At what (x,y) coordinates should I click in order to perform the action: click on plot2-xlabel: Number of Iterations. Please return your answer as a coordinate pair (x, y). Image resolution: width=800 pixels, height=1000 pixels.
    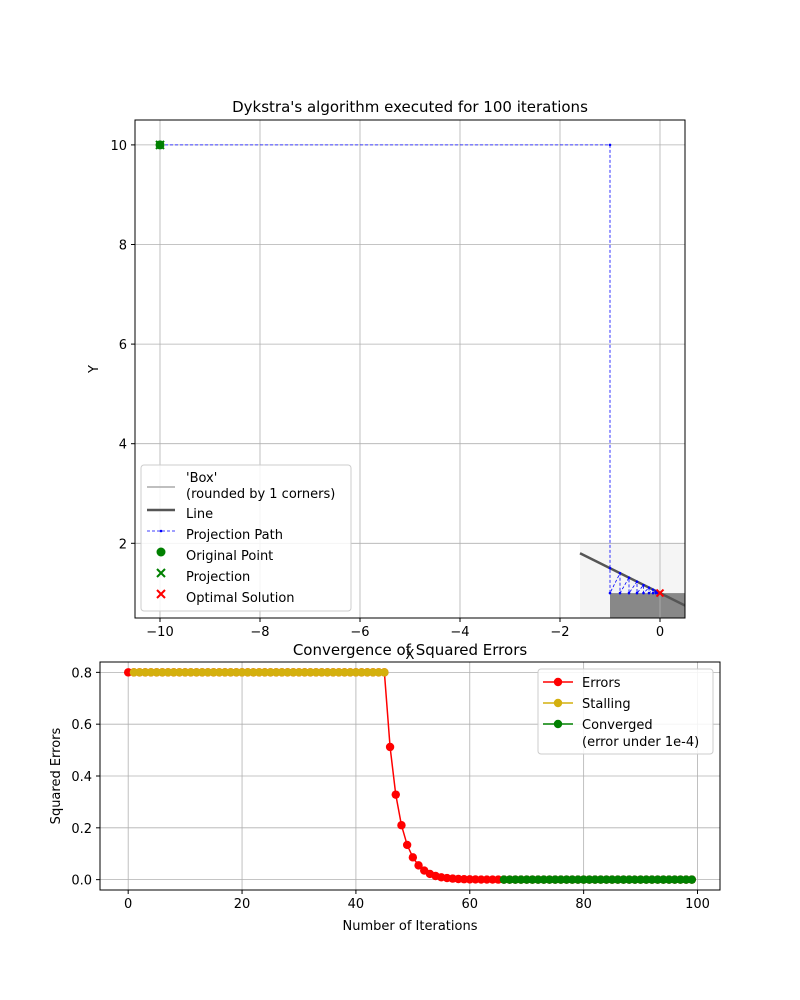
    Looking at the image, I should click on (410, 926).